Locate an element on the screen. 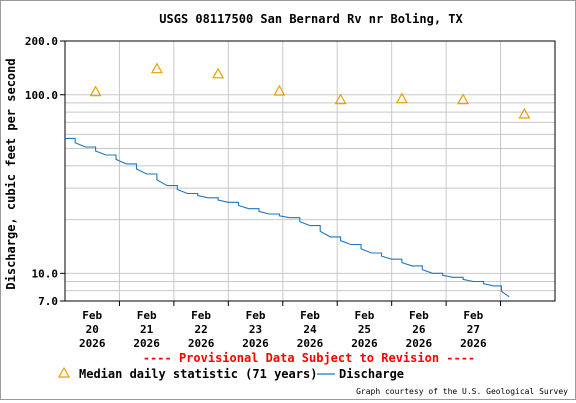 Image resolution: width=576 pixels, height=403 pixels. y-tick-label: 200.0 is located at coordinates (41, 41).